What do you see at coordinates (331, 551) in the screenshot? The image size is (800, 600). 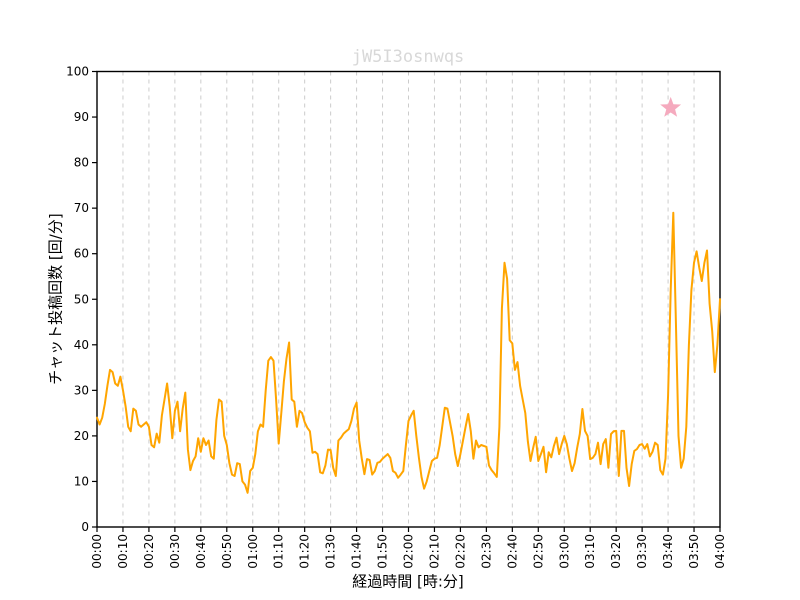 I see `x-tick-label: 01:30` at bounding box center [331, 551].